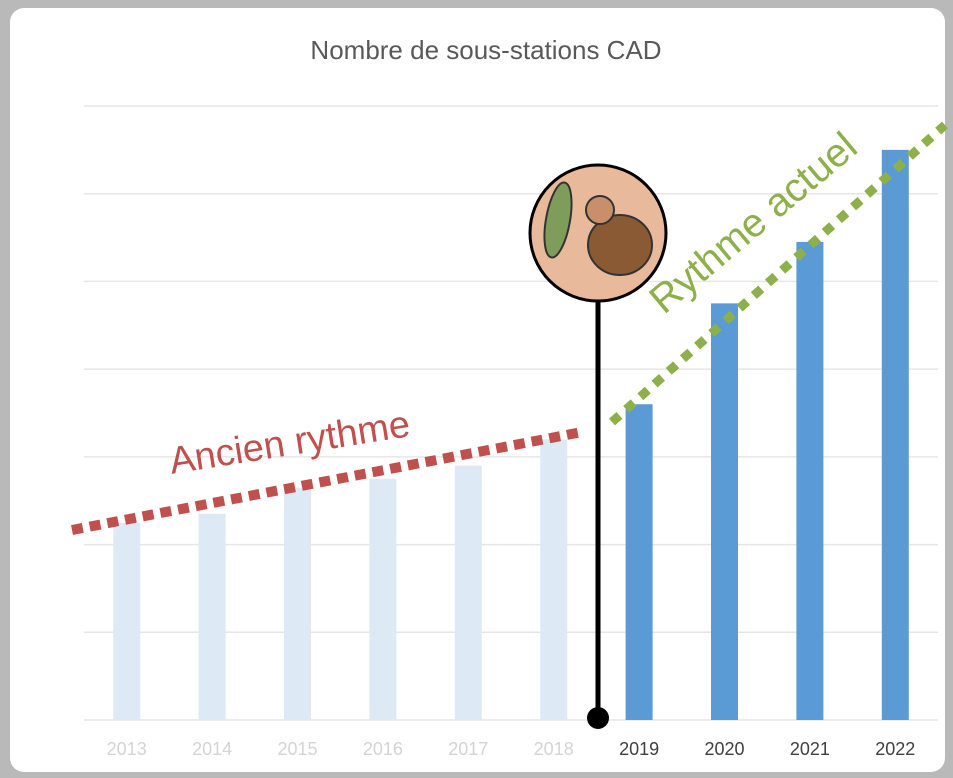 Image resolution: width=953 pixels, height=778 pixels. Describe the element at coordinates (598, 233) in the screenshot. I see `caveman-icon` at that location.